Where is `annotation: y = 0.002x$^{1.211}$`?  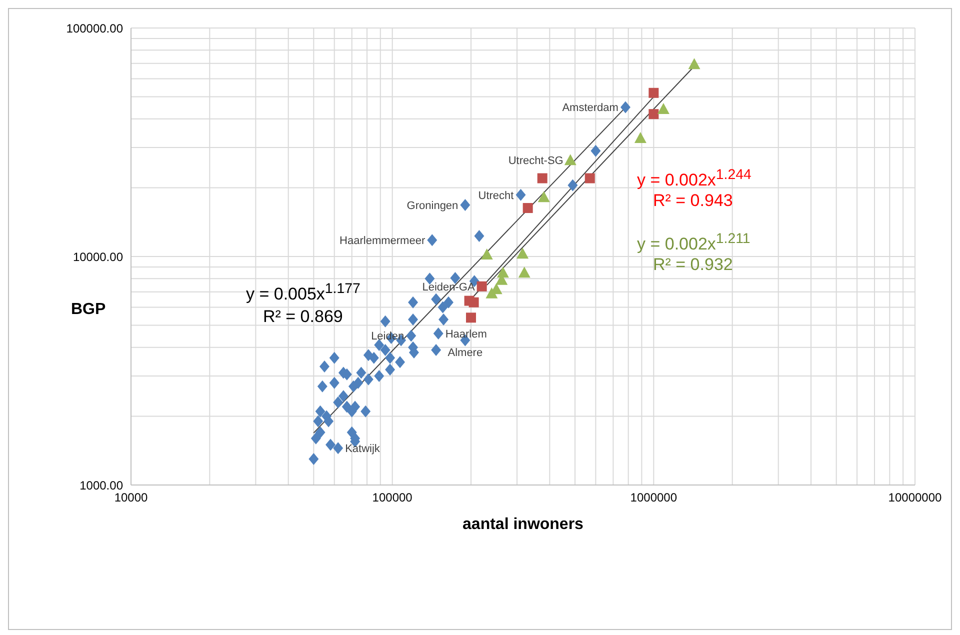 annotation: y = 0.002x$^{1.211}$ is located at coordinates (693, 243).